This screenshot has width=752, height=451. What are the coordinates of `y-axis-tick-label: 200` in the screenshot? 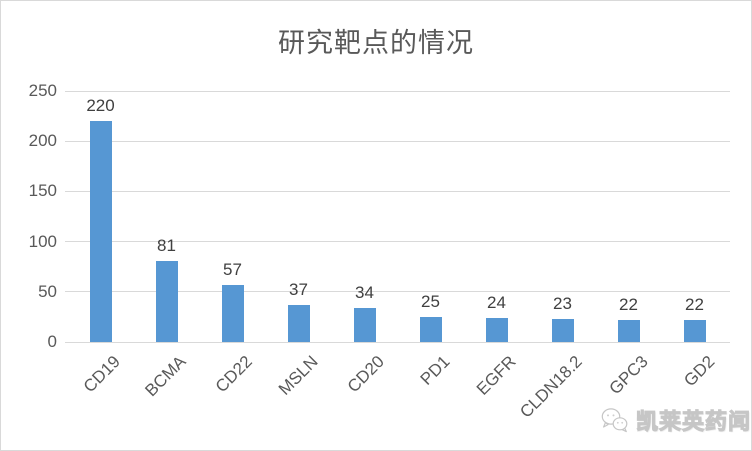 It's located at (42, 141).